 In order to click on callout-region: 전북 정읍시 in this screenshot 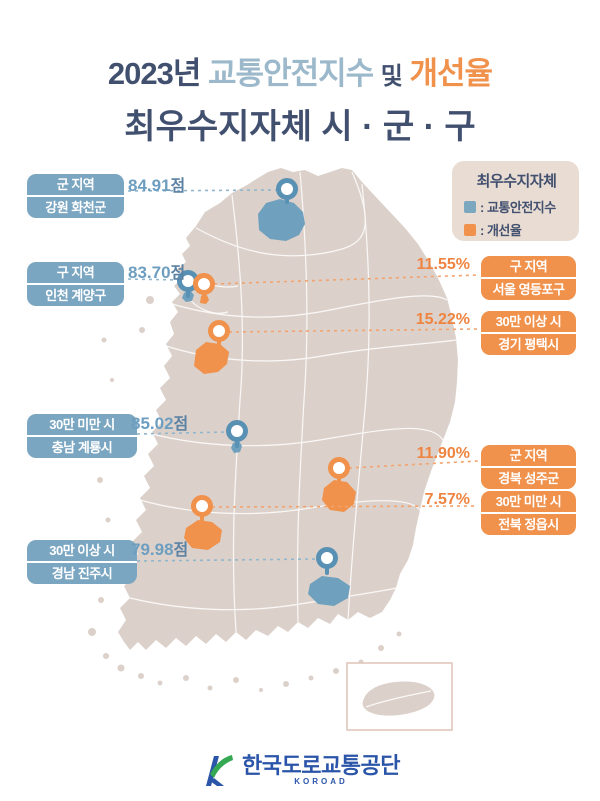, I will do `click(528, 523)`.